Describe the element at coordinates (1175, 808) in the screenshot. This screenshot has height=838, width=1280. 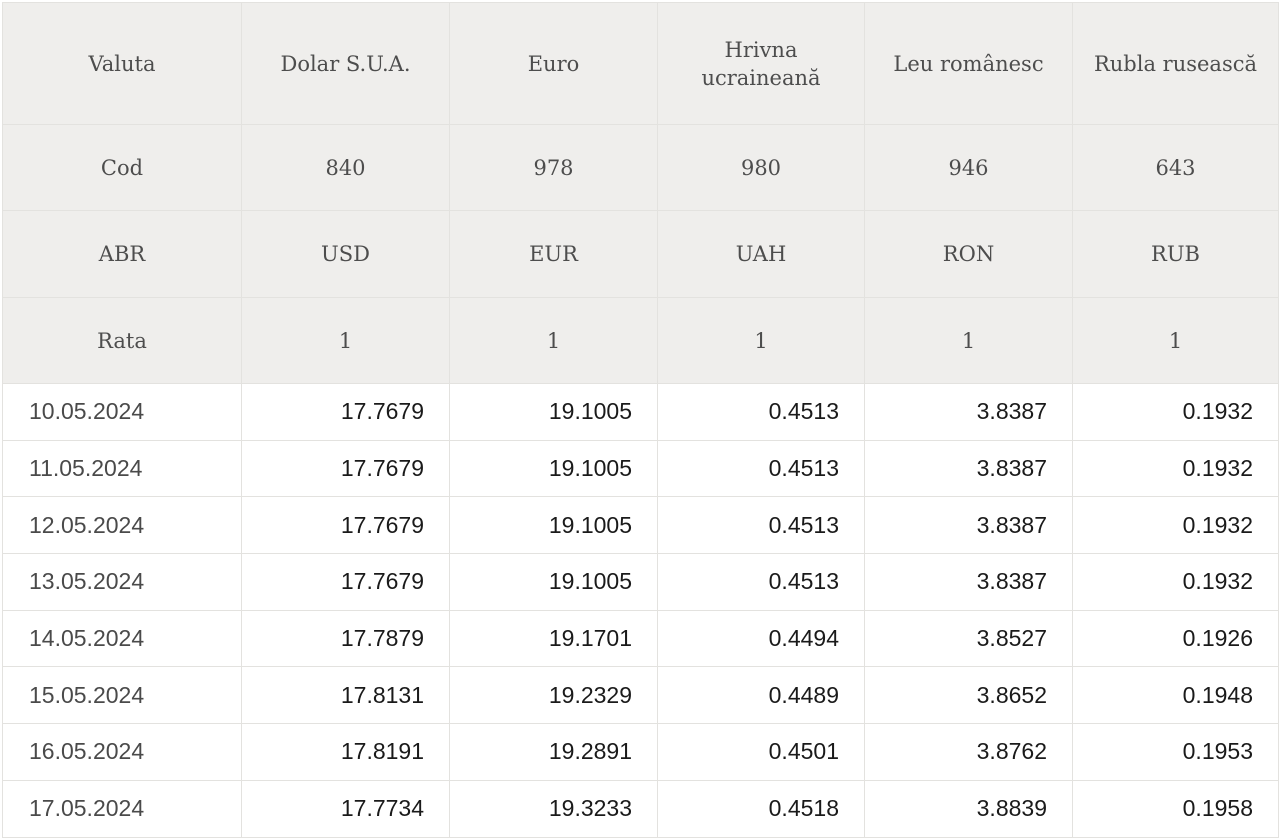
I see `rate-rub: 0.1958` at that location.